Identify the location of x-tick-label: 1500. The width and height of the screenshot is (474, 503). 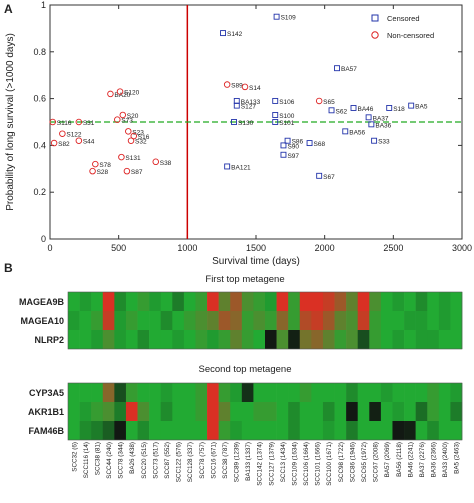
(256, 248).